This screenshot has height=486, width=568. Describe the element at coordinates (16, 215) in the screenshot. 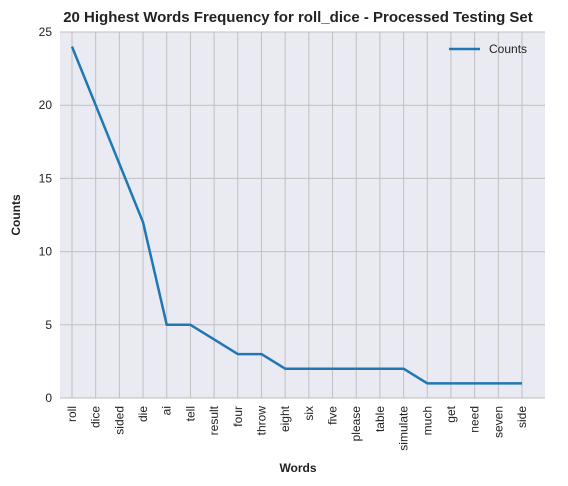

I see `y-axis-label: Counts` at that location.